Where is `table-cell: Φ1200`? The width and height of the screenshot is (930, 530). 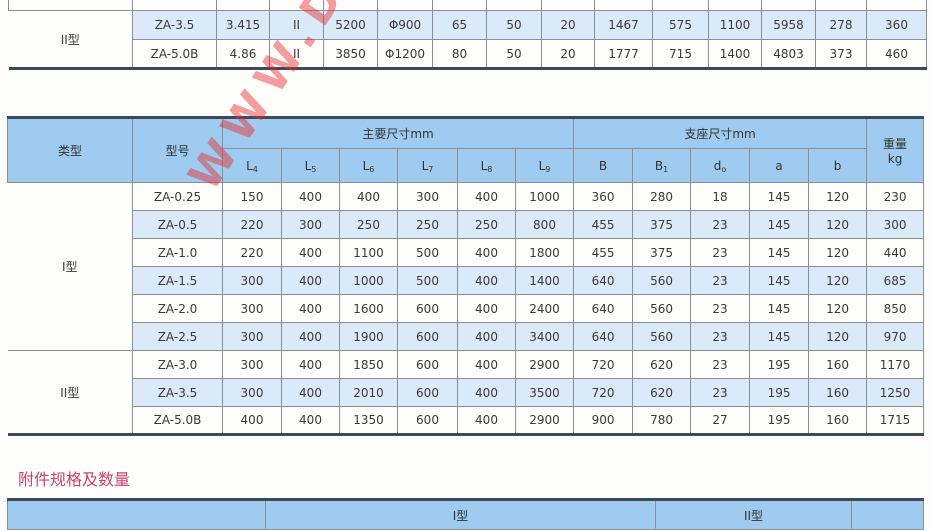 table-cell: Φ1200 is located at coordinates (405, 54).